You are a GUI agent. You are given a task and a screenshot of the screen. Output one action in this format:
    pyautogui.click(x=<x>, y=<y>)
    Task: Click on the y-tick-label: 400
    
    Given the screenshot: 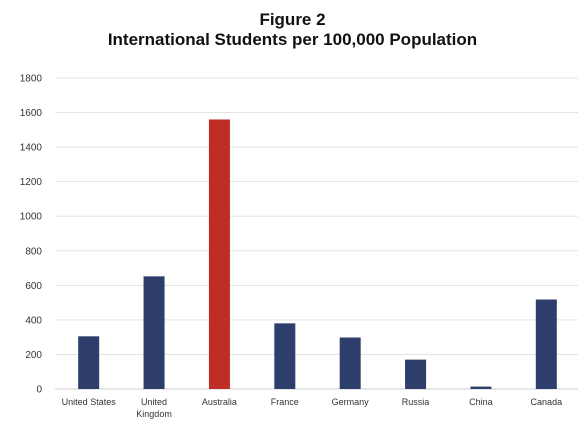 What is the action you would take?
    pyautogui.click(x=33, y=320)
    